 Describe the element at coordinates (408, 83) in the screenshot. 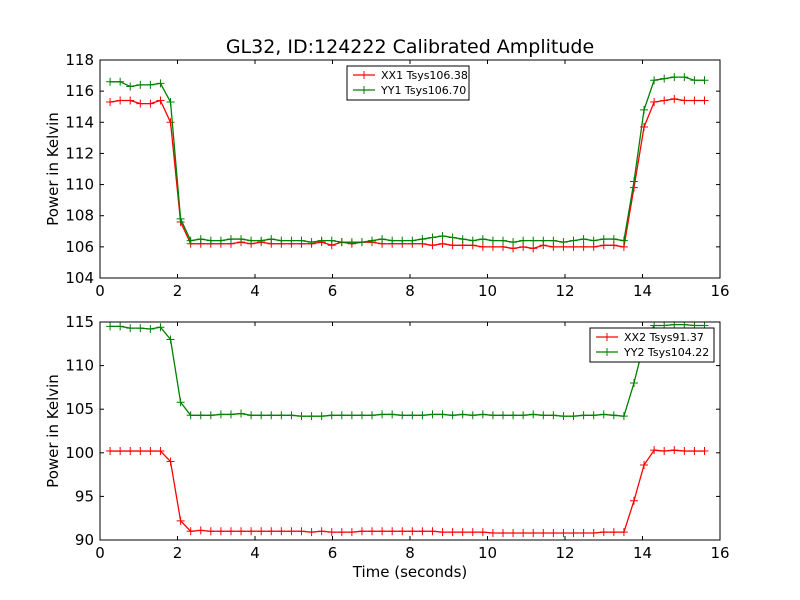

I see `panel-0-legend-box` at that location.